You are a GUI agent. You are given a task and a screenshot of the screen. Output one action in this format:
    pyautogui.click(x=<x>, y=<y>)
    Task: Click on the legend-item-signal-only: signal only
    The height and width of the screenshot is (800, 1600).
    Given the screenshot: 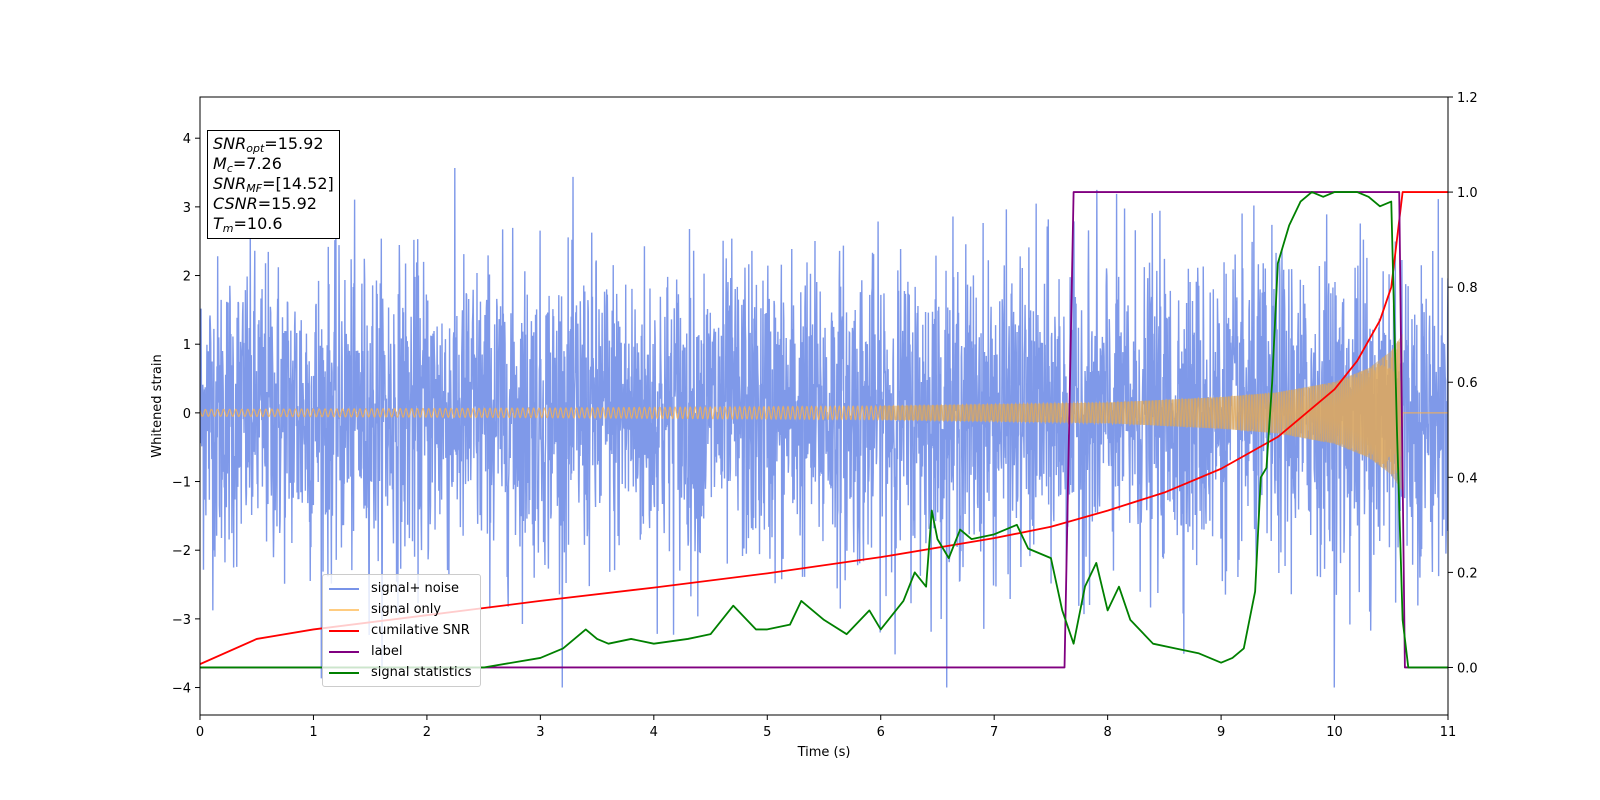 What is the action you would take?
    pyautogui.click(x=400, y=609)
    